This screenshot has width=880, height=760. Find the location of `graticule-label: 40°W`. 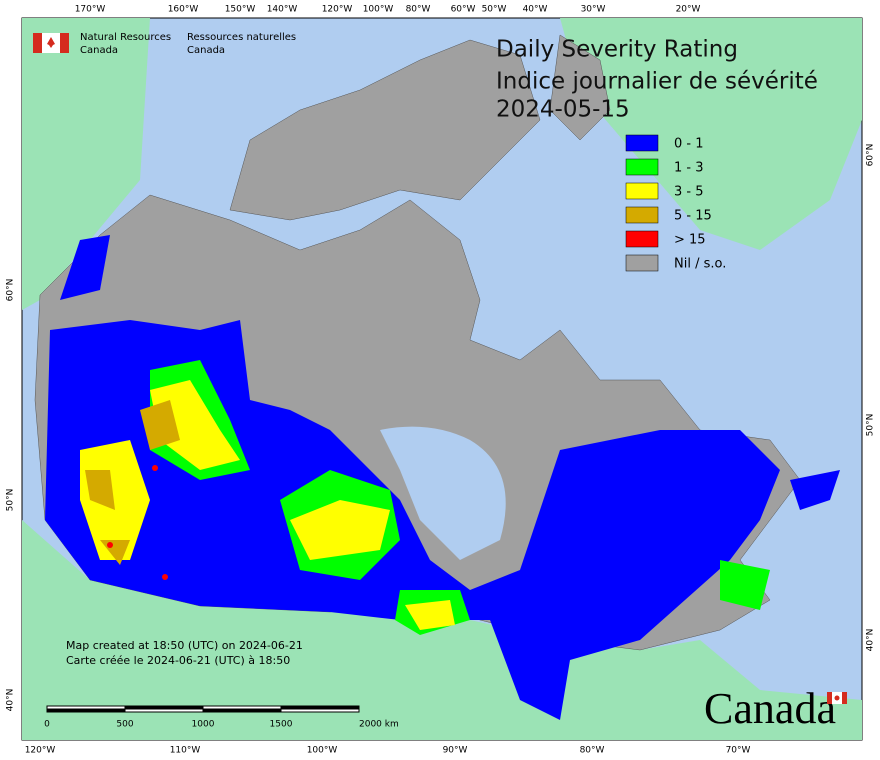

graticule-label: 40°W is located at coordinates (535, 10).